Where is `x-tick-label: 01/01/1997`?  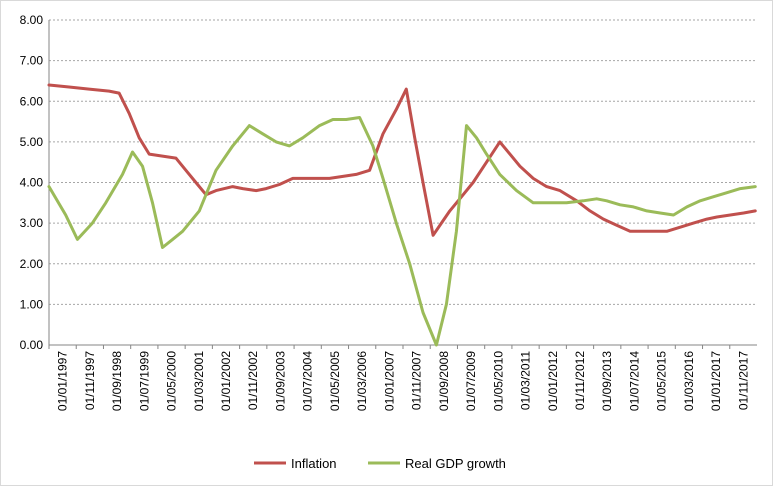
x-tick-label: 01/01/1997 is located at coordinates (63, 381).